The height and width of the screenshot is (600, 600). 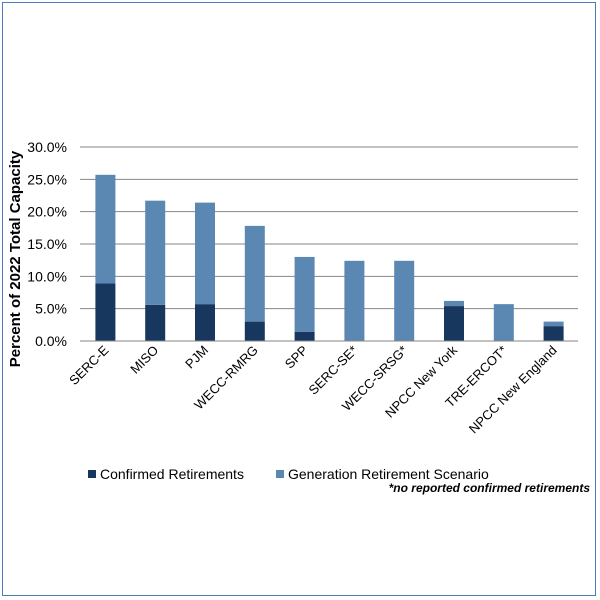 What do you see at coordinates (280, 474) in the screenshot?
I see `legend-swatch-scenario` at bounding box center [280, 474].